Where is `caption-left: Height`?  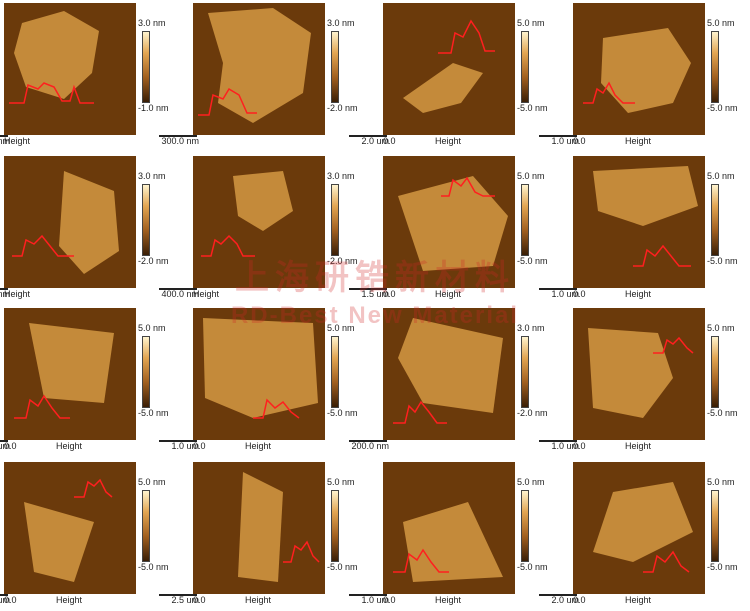 caption-left: Height is located at coordinates (17, 294).